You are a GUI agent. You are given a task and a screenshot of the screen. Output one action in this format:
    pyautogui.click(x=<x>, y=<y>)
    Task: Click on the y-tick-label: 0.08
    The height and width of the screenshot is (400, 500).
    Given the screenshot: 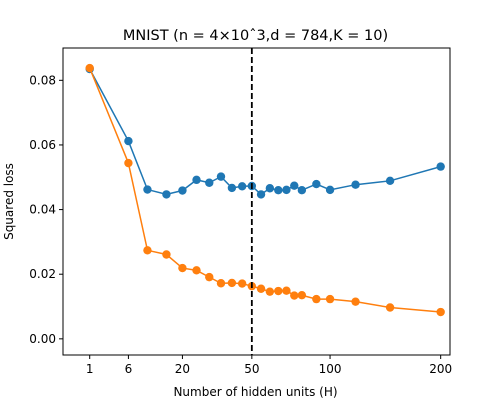 What is the action you would take?
    pyautogui.click(x=42, y=80)
    